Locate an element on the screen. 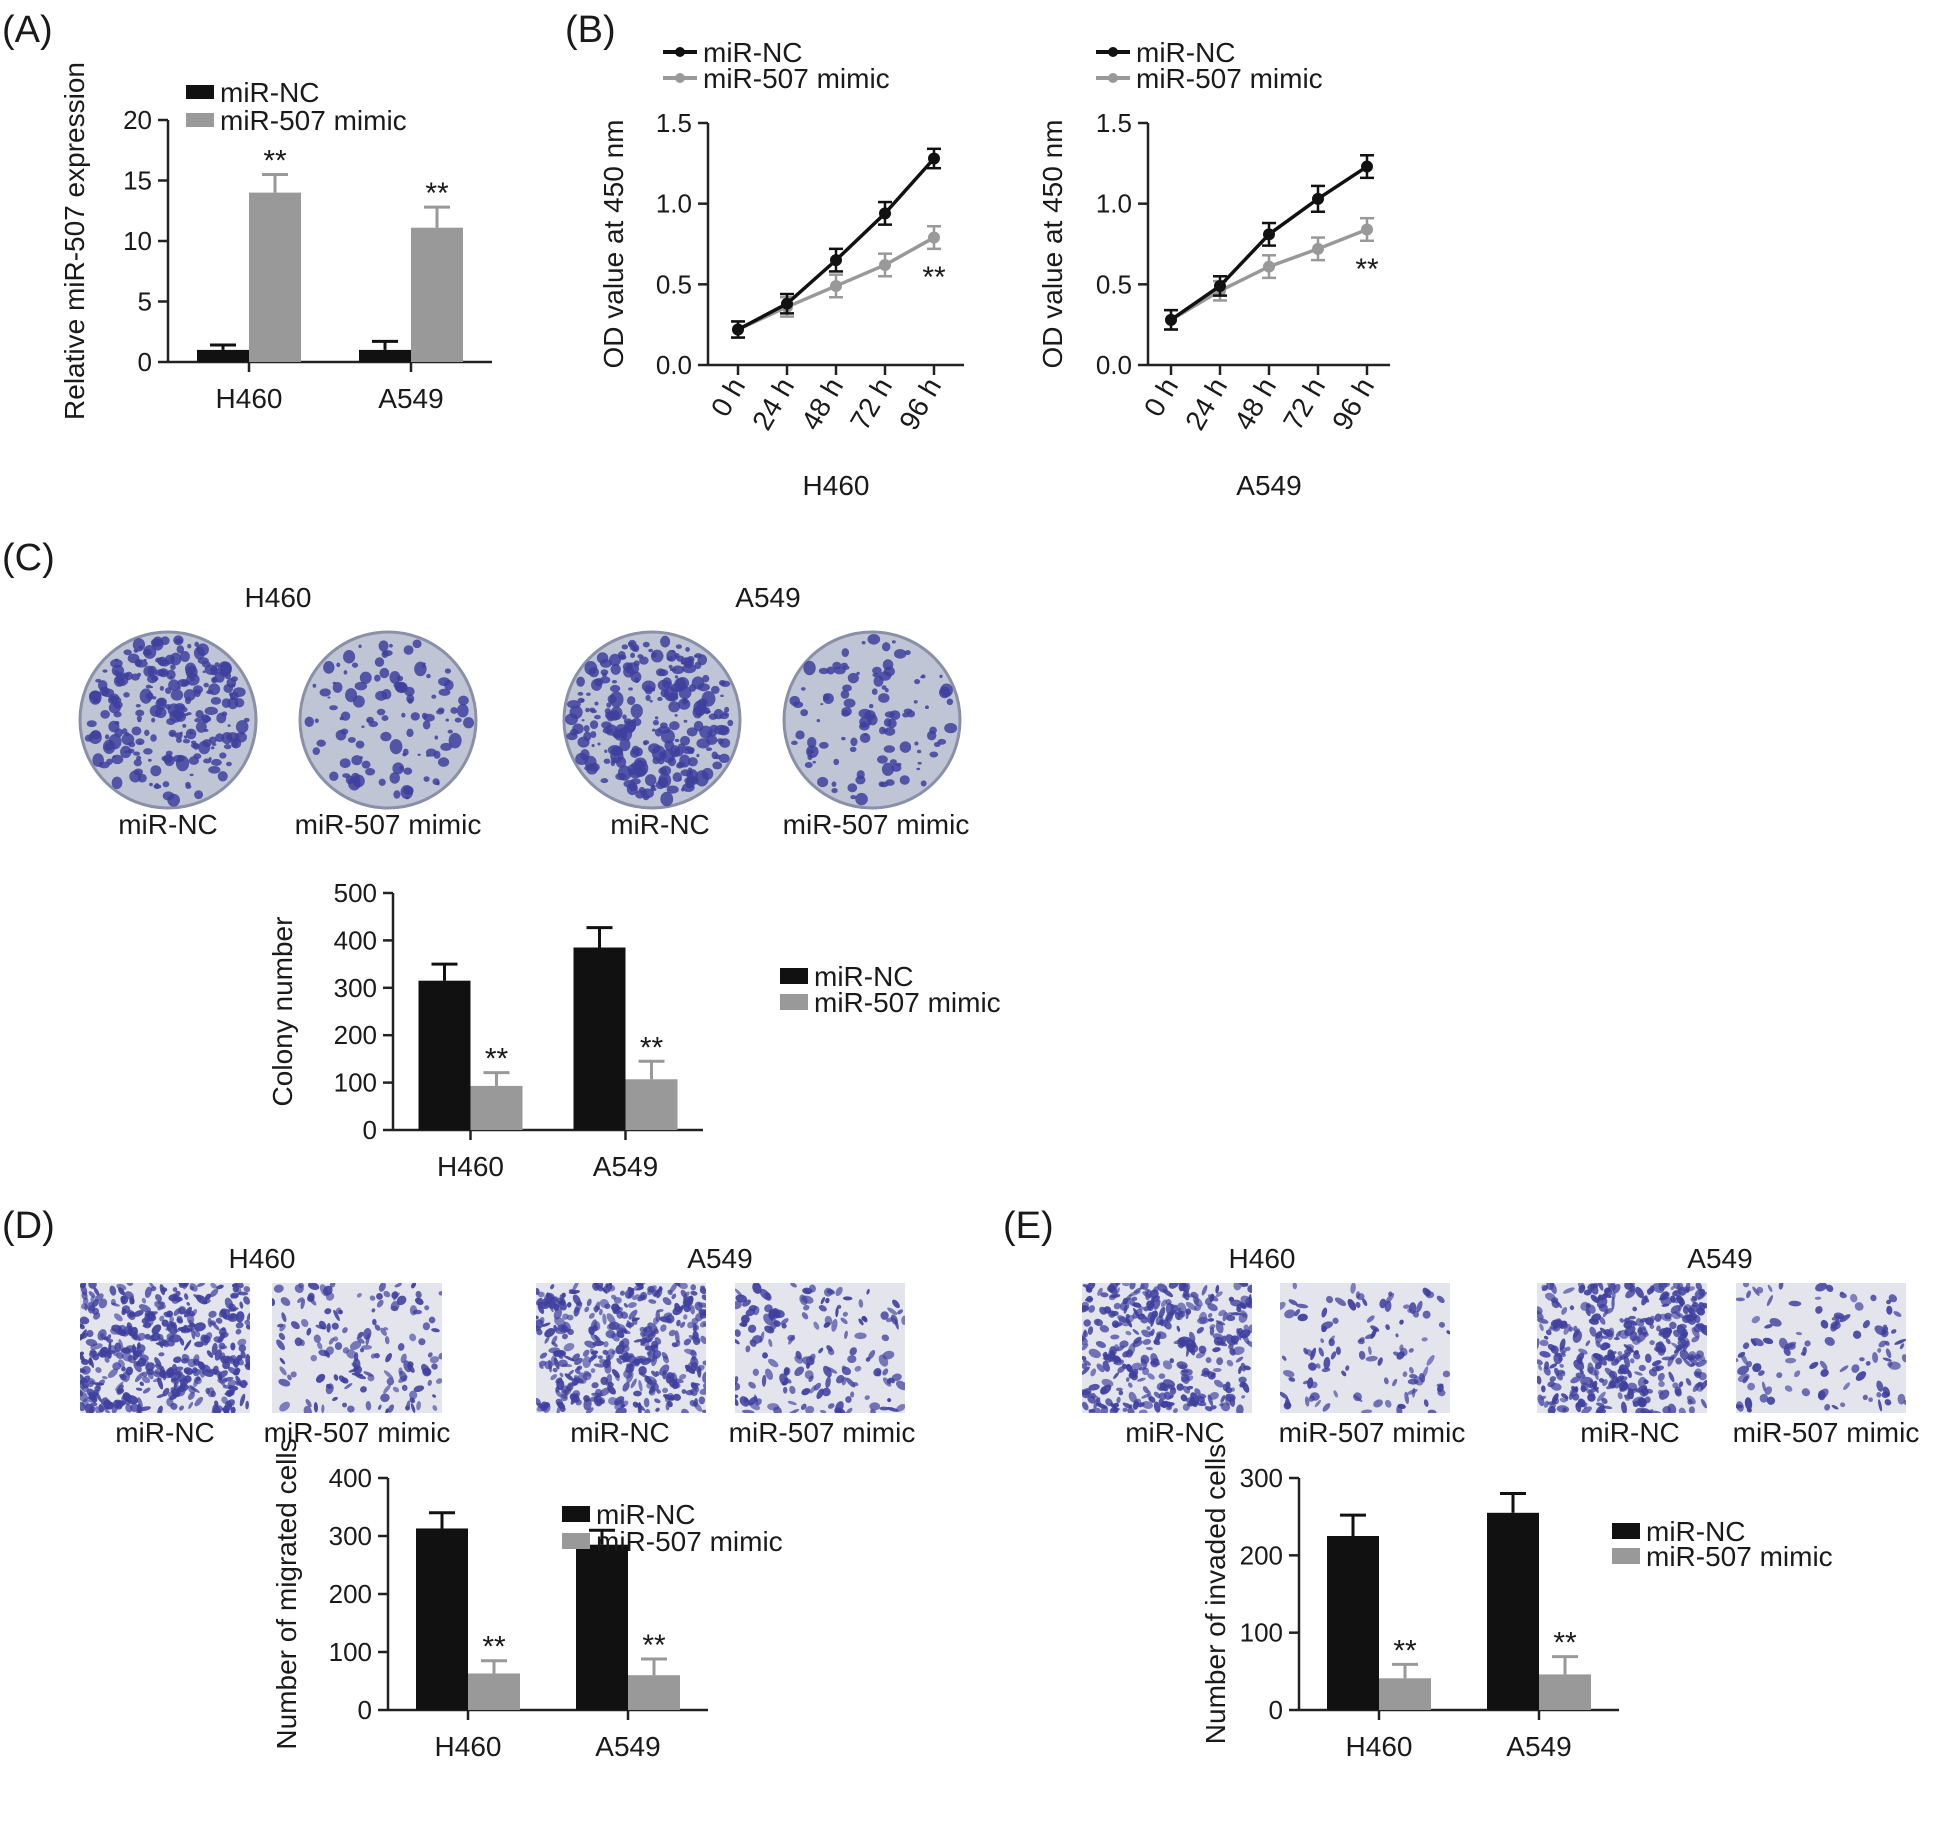 Image resolution: width=1933 pixels, height=1822 pixels. bar-mir-507-mimic is located at coordinates (1565, 1692).